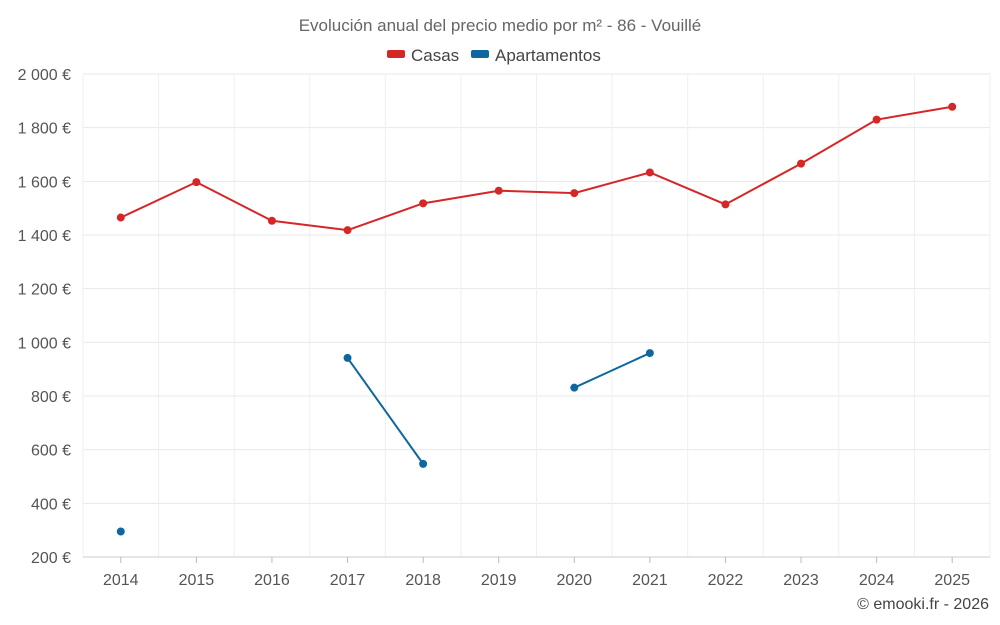 The height and width of the screenshot is (625, 1000). What do you see at coordinates (44, 182) in the screenshot?
I see `y-tick-label: 1 600 €` at bounding box center [44, 182].